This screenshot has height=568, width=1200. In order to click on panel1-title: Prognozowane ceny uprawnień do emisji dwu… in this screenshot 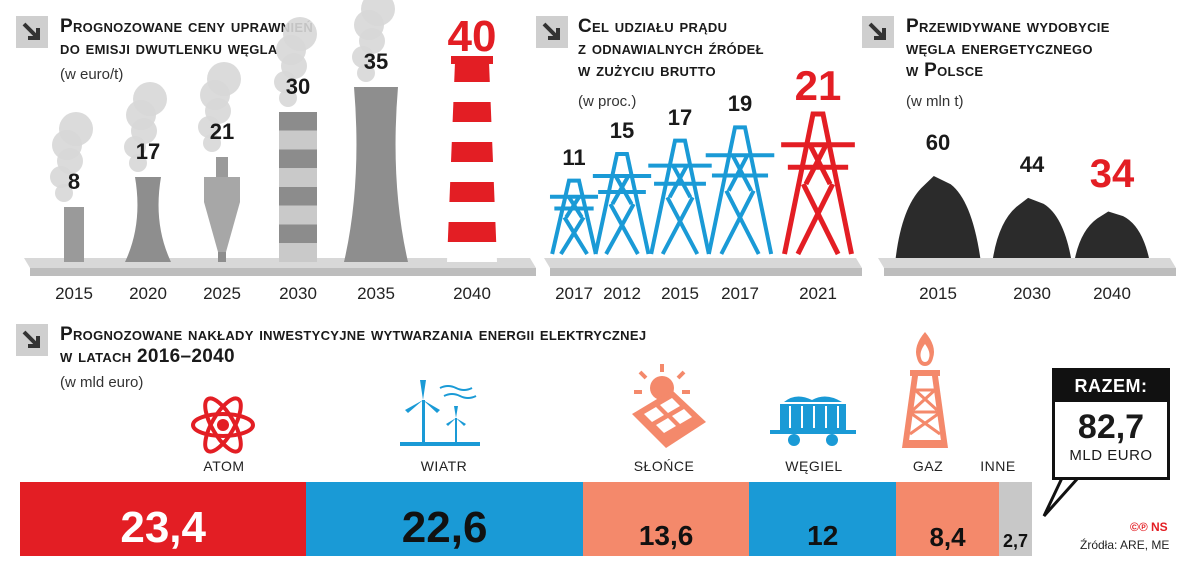, I will do `click(187, 37)`.